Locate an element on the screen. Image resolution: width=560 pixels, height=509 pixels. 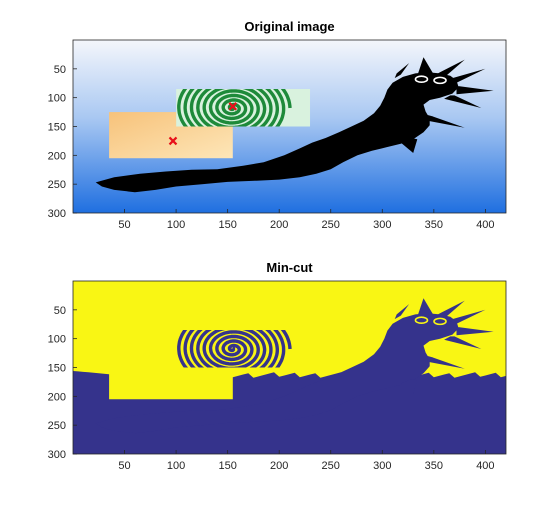
panel-title-original: Original image is located at coordinates (289, 26).